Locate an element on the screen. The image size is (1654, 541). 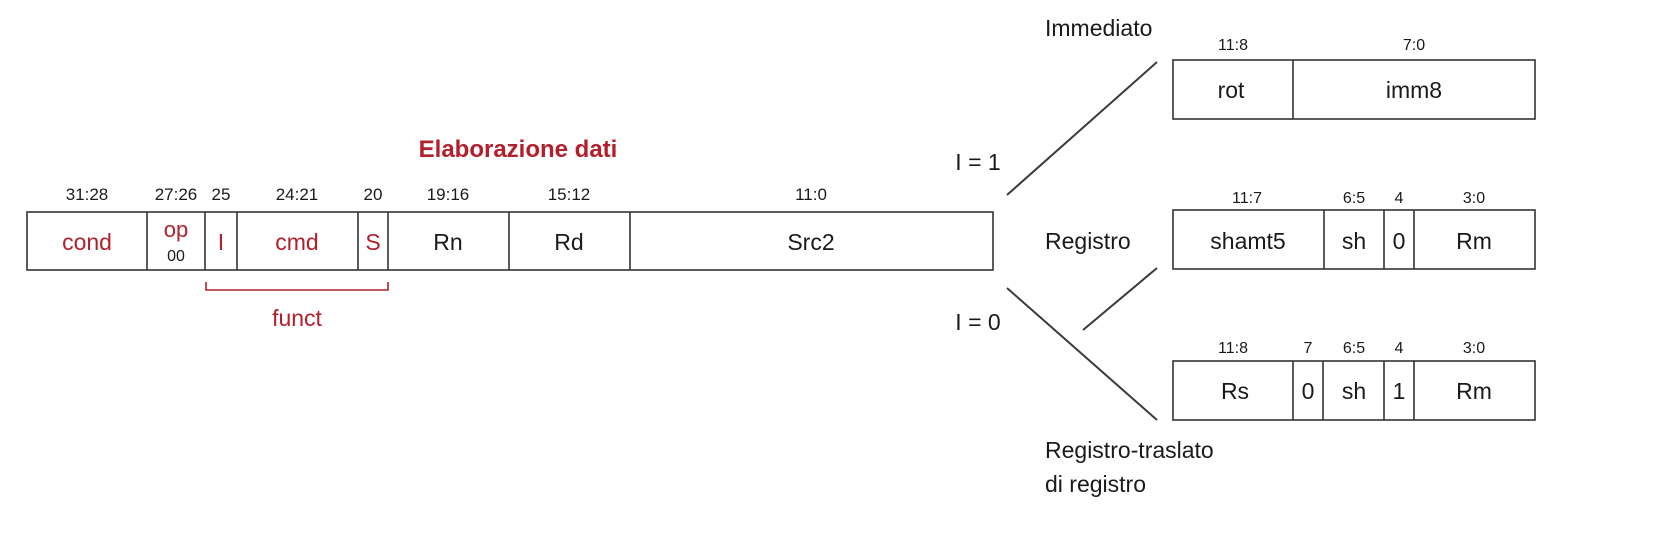
register-bits-rm: 3:0 is located at coordinates (1474, 198).